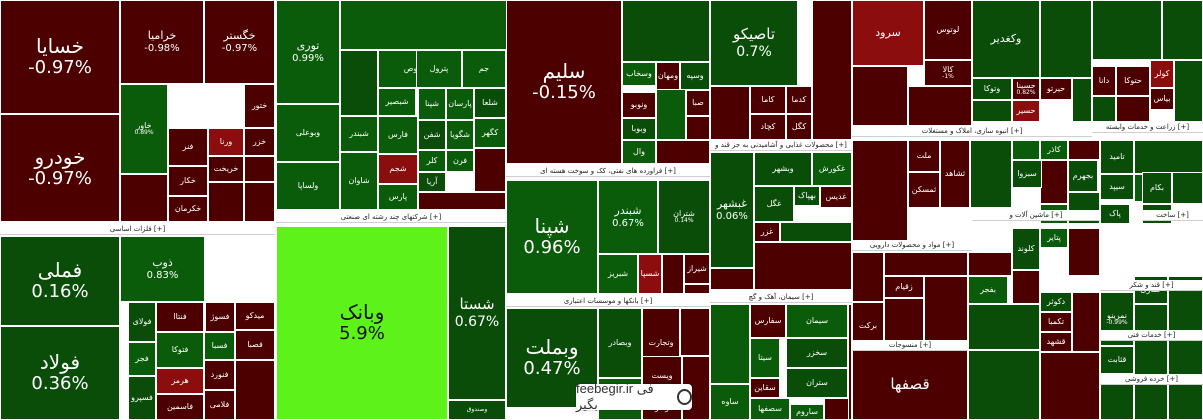 The image size is (1203, 420). Describe the element at coordinates (1056, 322) in the screenshot. I see `stock-tile: تکمبا` at that location.